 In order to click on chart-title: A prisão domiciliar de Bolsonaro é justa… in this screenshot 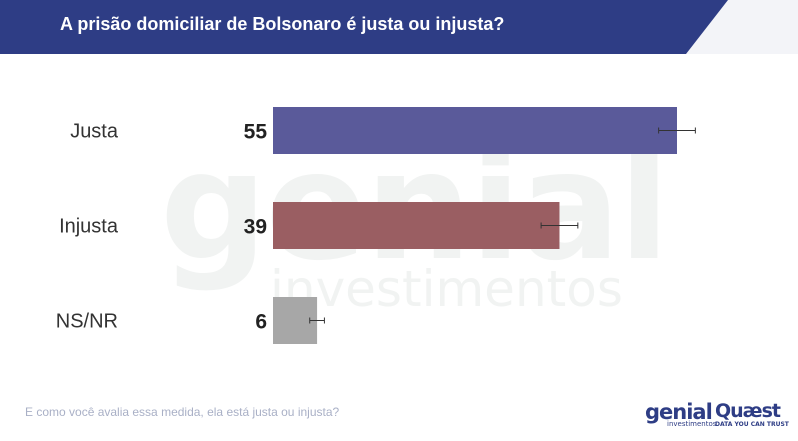, I will do `click(282, 24)`.